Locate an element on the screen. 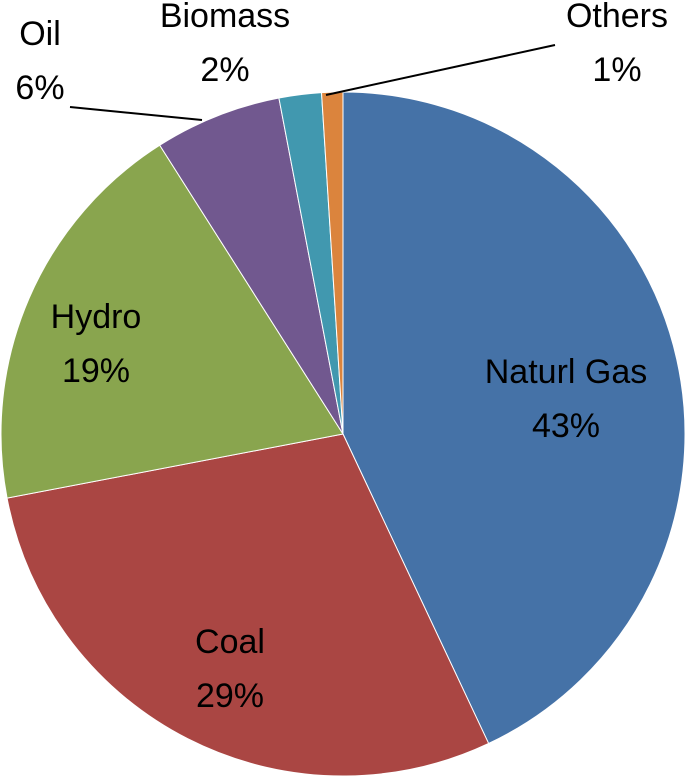 The image size is (685, 776). slice-label-biomass: Biomass is located at coordinates (225, 17).